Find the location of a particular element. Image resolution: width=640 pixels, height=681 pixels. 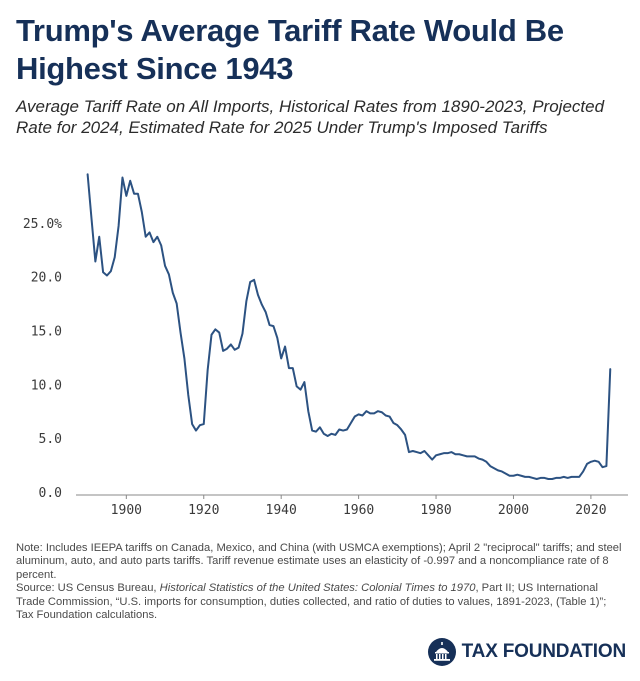

x-axis: 1900 1920 1940 1960 1980 2000 2020 is located at coordinates (352, 506).